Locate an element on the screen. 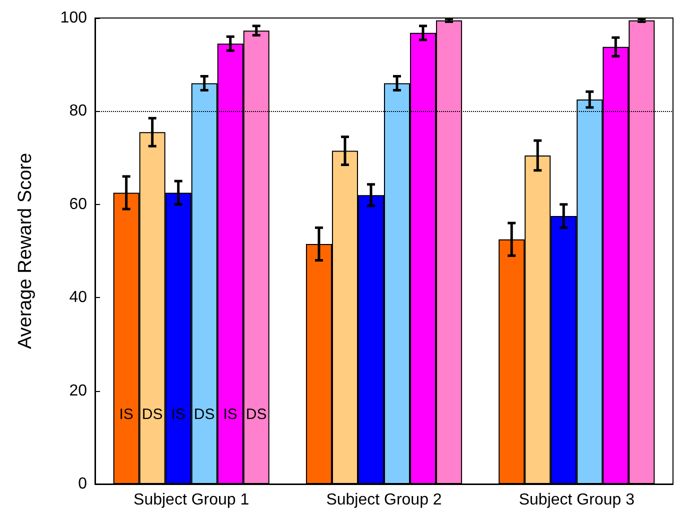 This screenshot has width=676, height=519. y-tick-label: 80 is located at coordinates (78, 111).